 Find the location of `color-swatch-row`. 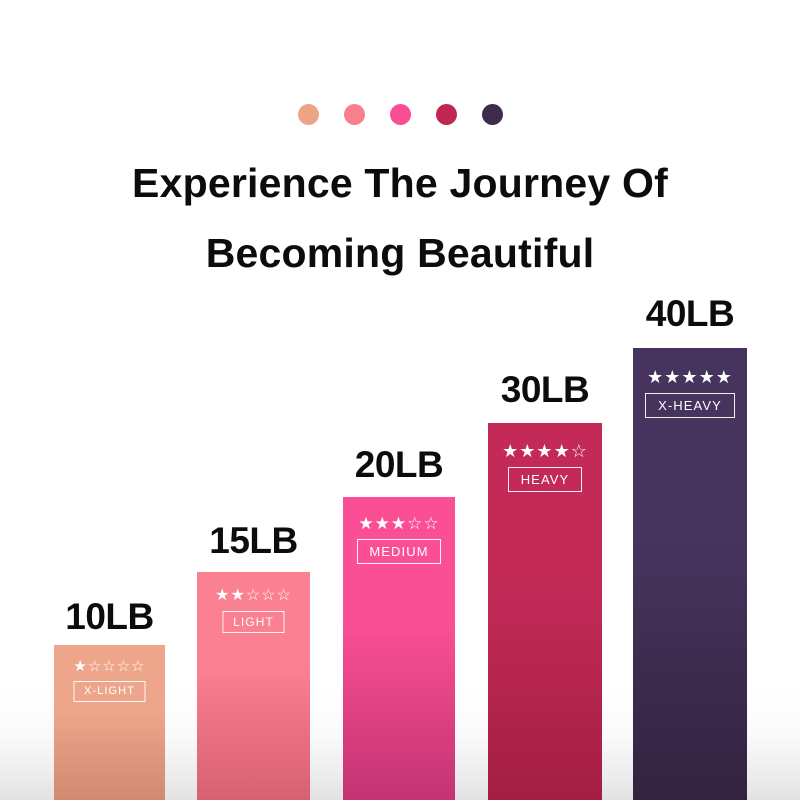

color-swatch-row is located at coordinates (400, 114).